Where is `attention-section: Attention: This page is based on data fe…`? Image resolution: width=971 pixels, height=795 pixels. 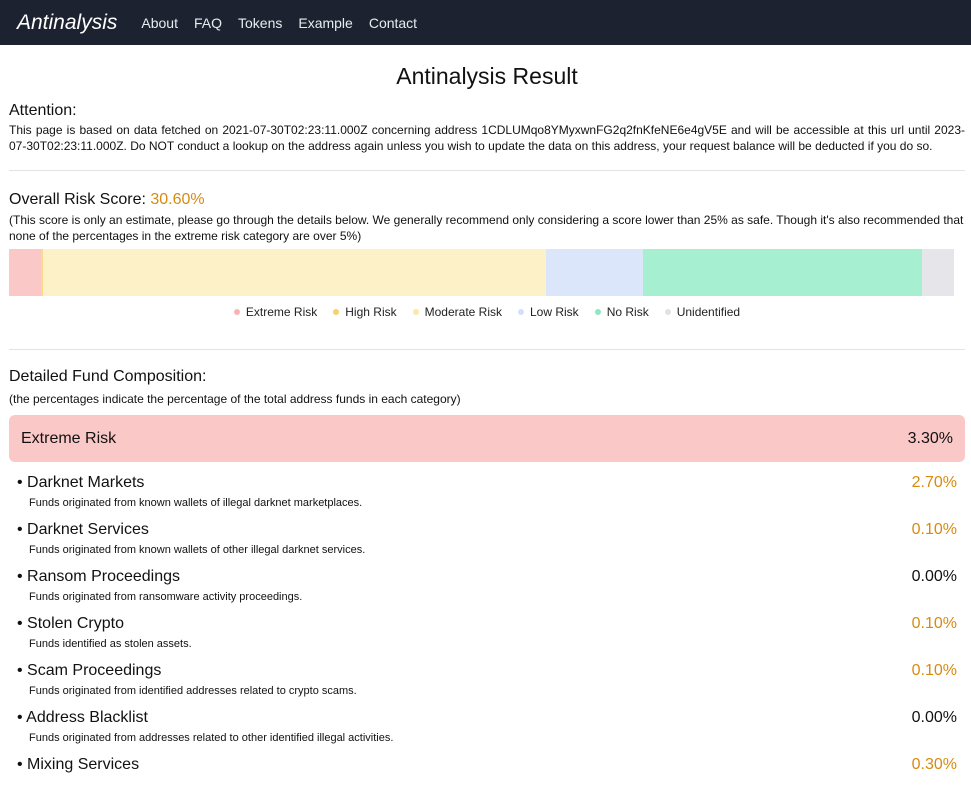
attention-section: Attention: This page is based on data fe… is located at coordinates (487, 128).